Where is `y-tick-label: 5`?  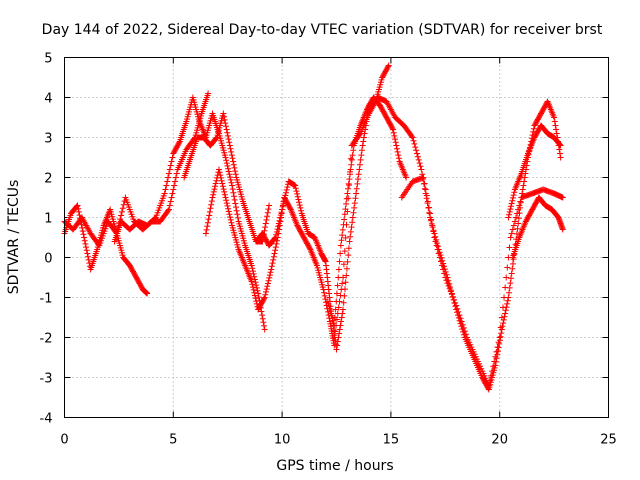 y-tick-label: 5 is located at coordinates (48, 59).